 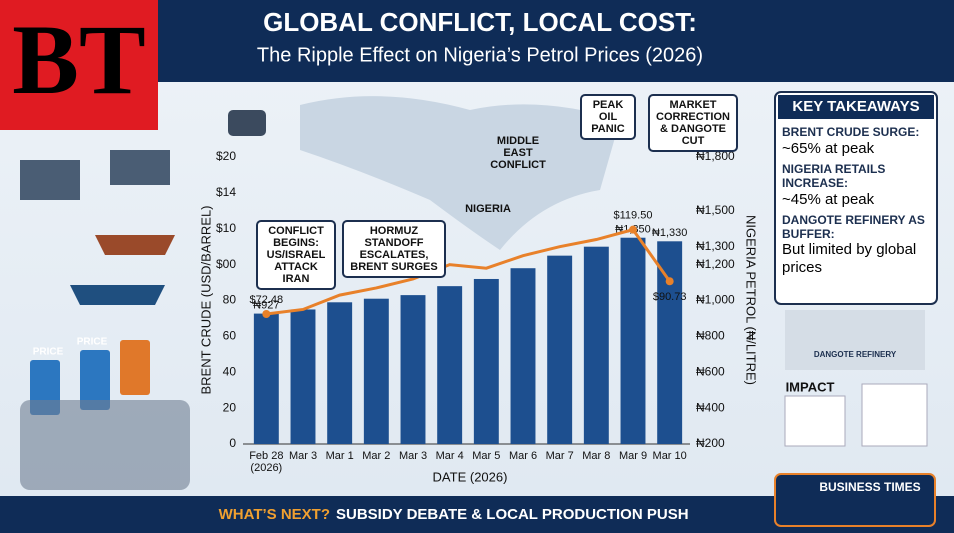 What do you see at coordinates (715, 156) in the screenshot?
I see `y2-tick-label: ₦1,800` at bounding box center [715, 156].